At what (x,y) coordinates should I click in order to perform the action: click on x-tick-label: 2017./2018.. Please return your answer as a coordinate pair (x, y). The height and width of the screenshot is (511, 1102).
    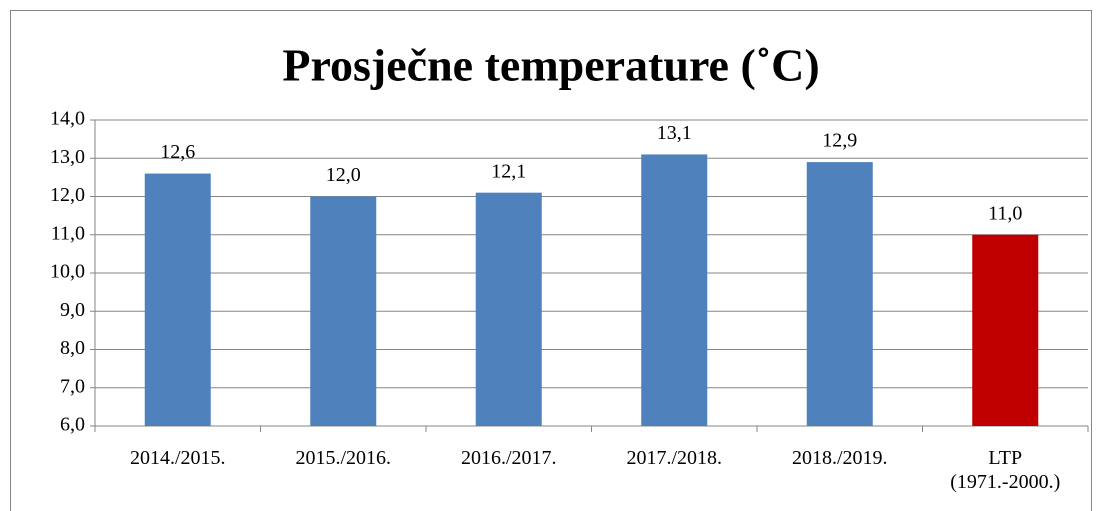
    Looking at the image, I should click on (674, 458).